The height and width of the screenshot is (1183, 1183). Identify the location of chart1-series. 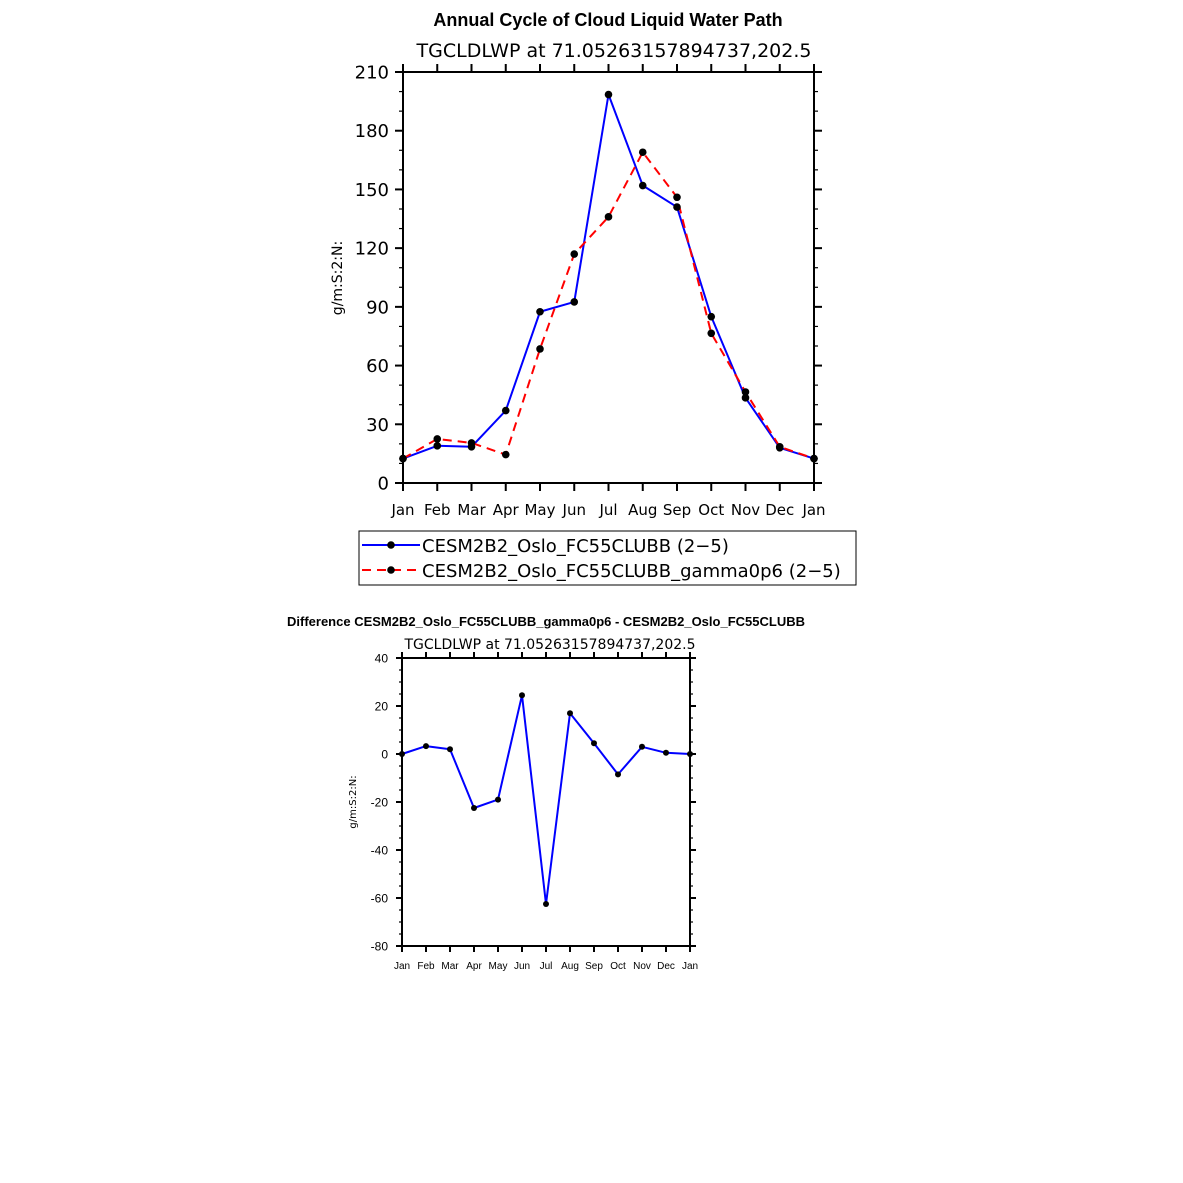
(608, 276).